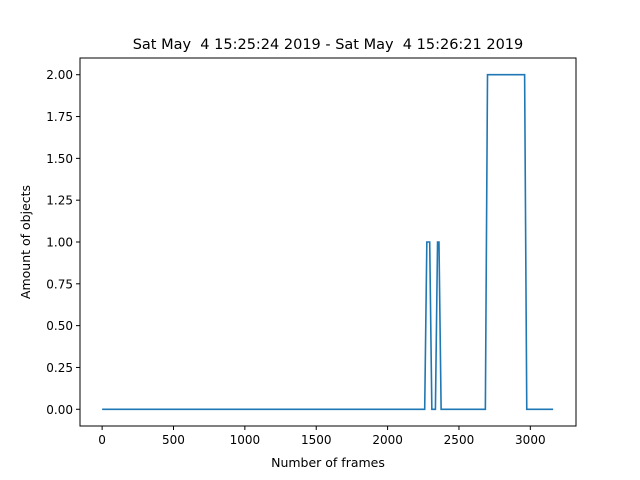 Image resolution: width=640 pixels, height=480 pixels. Describe the element at coordinates (387, 440) in the screenshot. I see `x-tick-label: 2000` at that location.